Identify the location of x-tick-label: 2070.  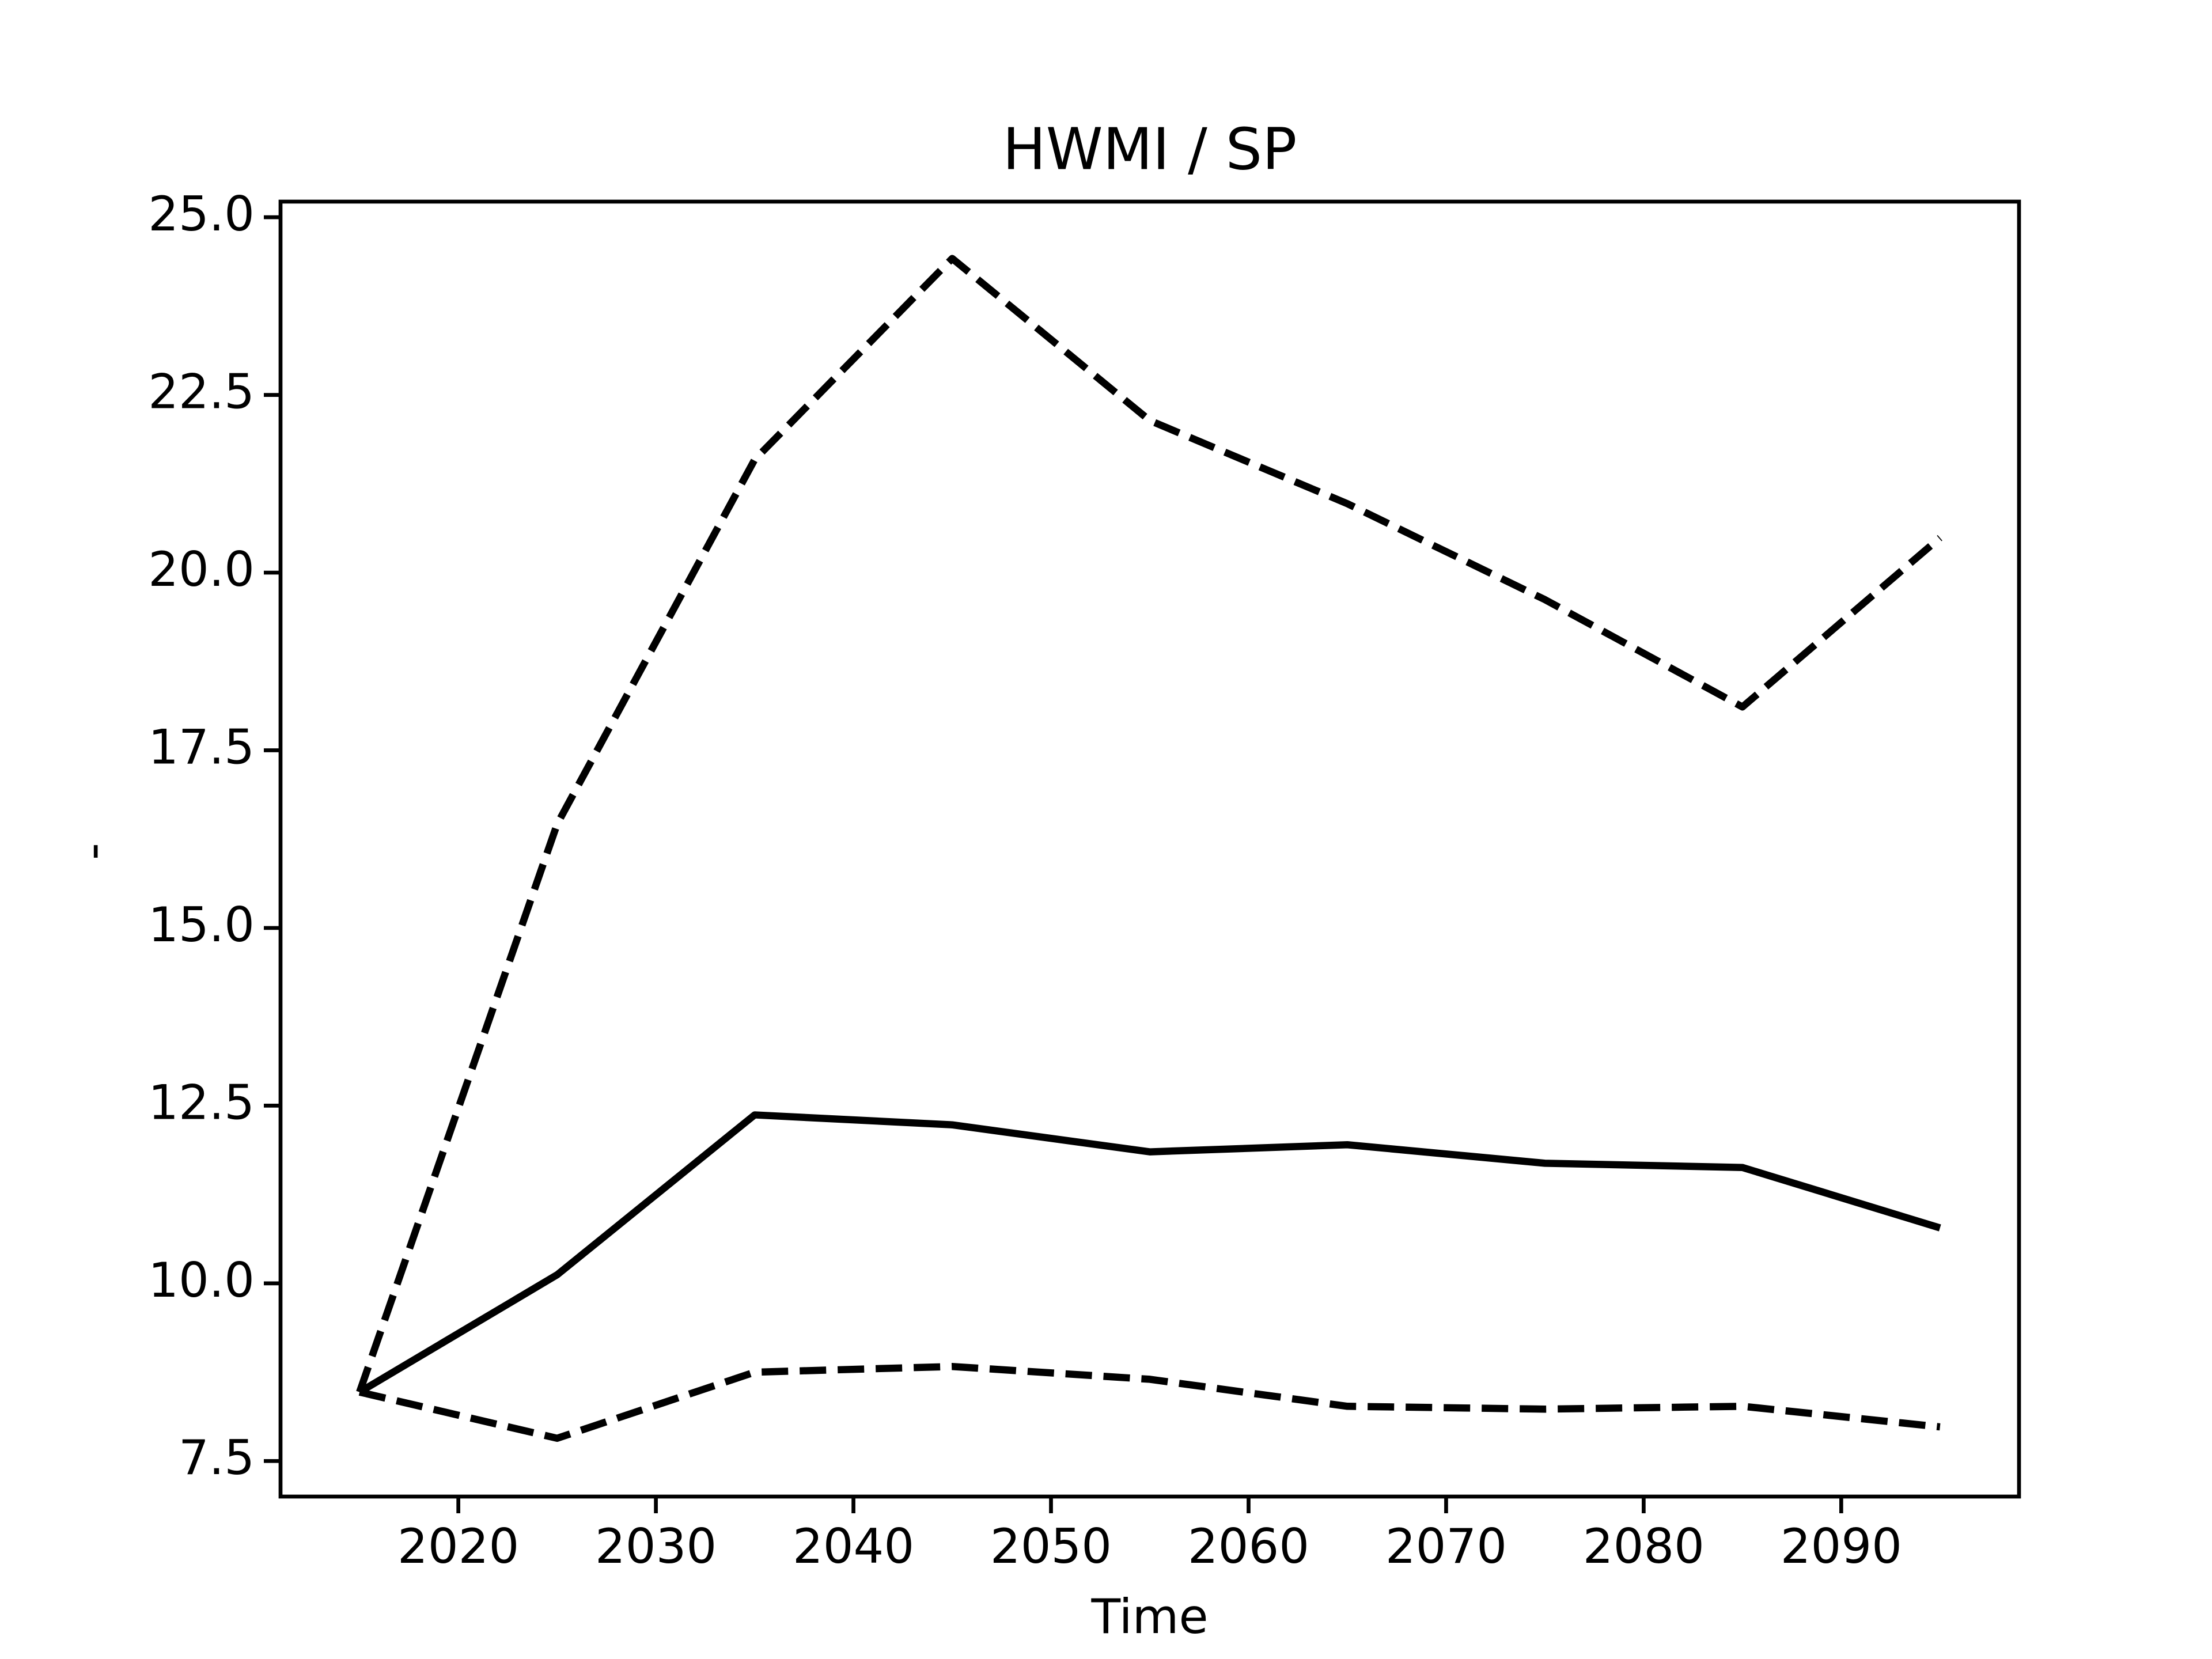
(1446, 1546).